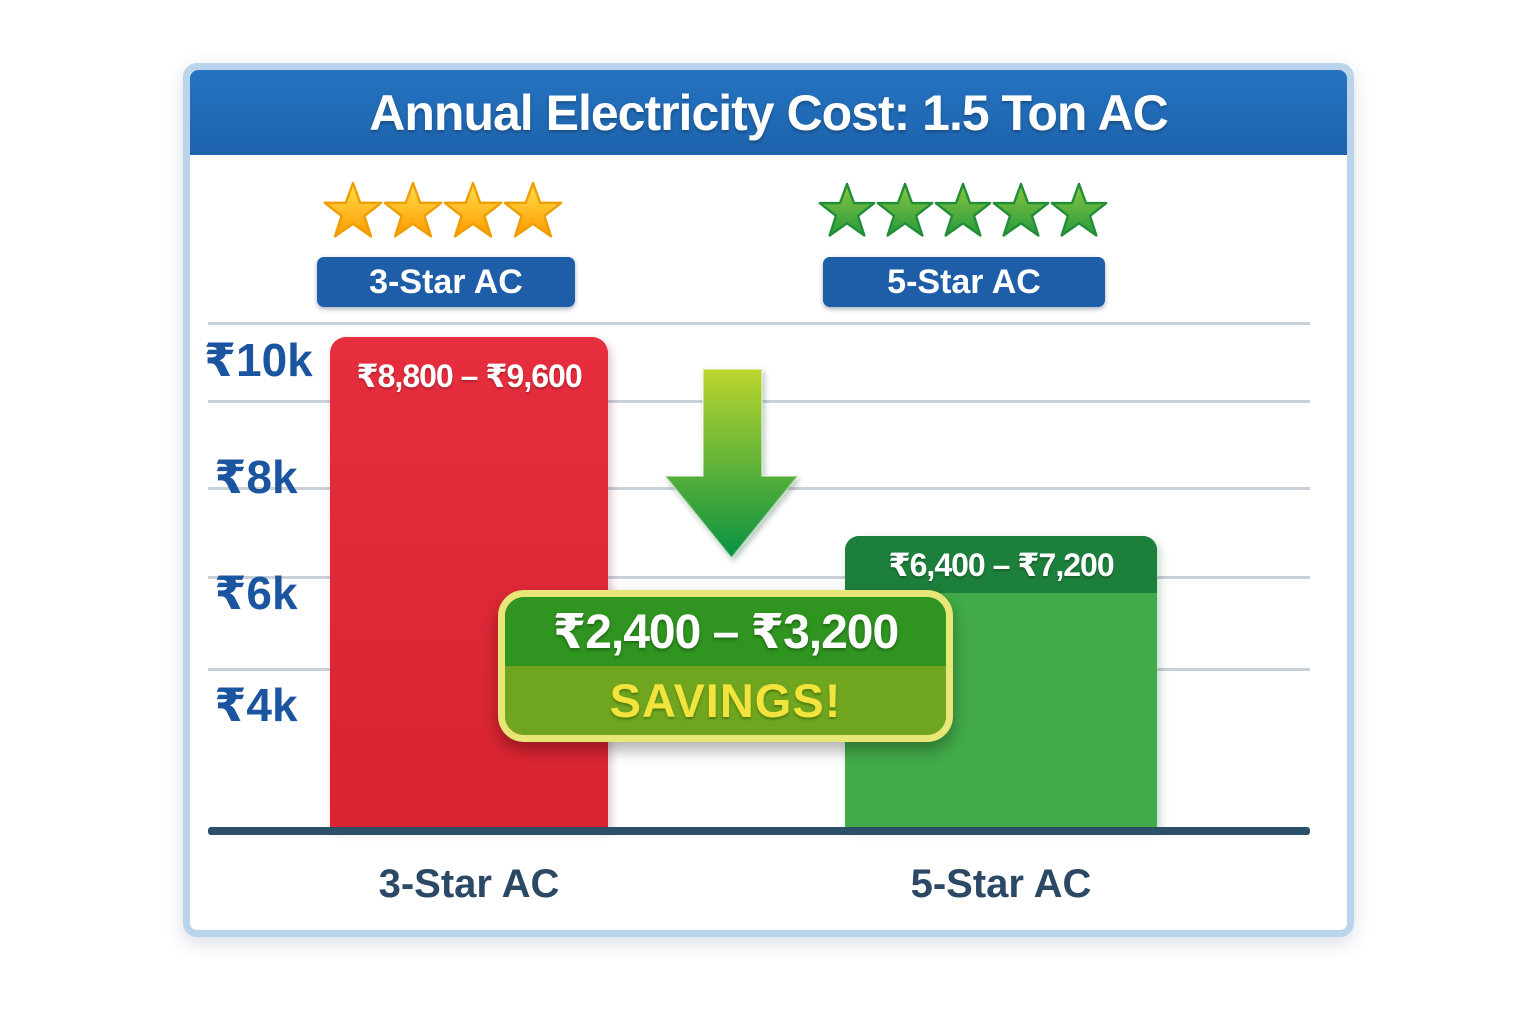 The image size is (1536, 1024). I want to click on rating-stars-5star, so click(965, 210).